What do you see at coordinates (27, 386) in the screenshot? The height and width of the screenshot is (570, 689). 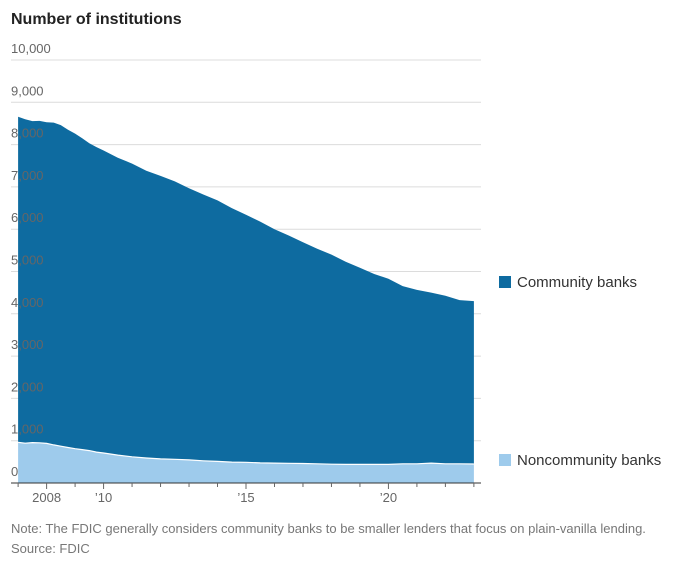 I see `y-tick-label: 2,000` at bounding box center [27, 386].